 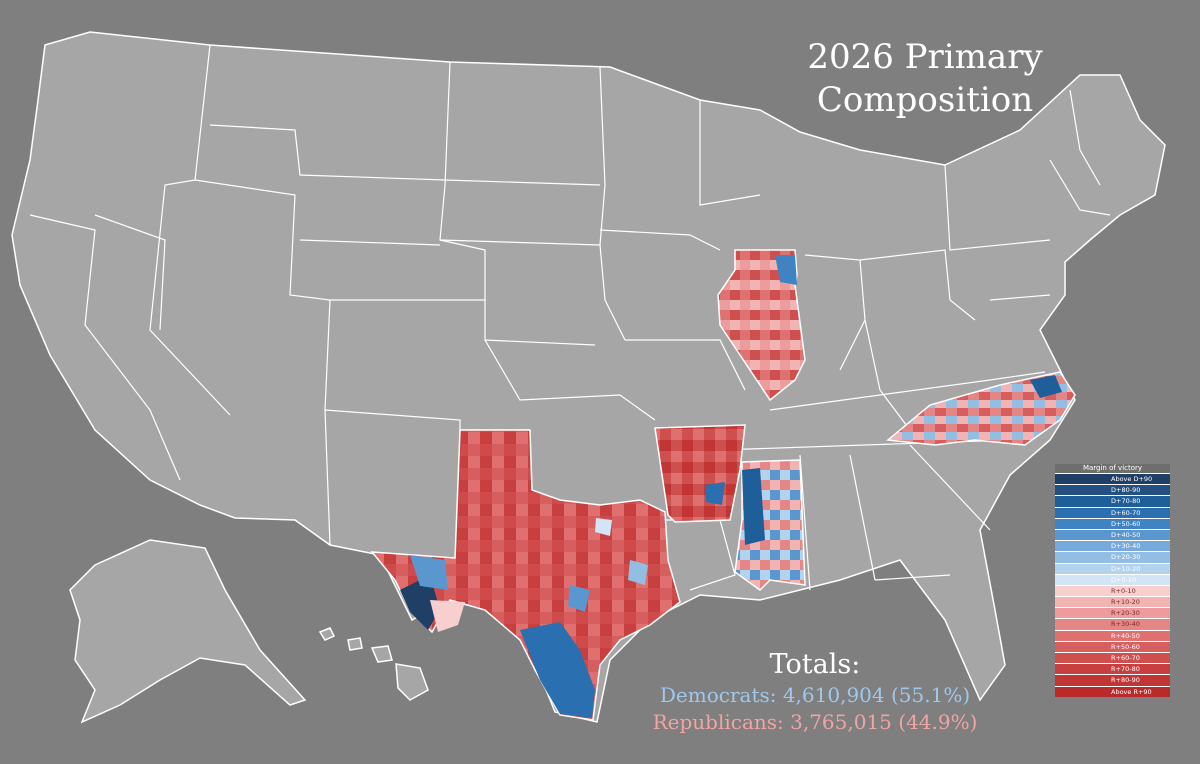 I want to click on legend-item: R+80-90, so click(x=1112, y=680).